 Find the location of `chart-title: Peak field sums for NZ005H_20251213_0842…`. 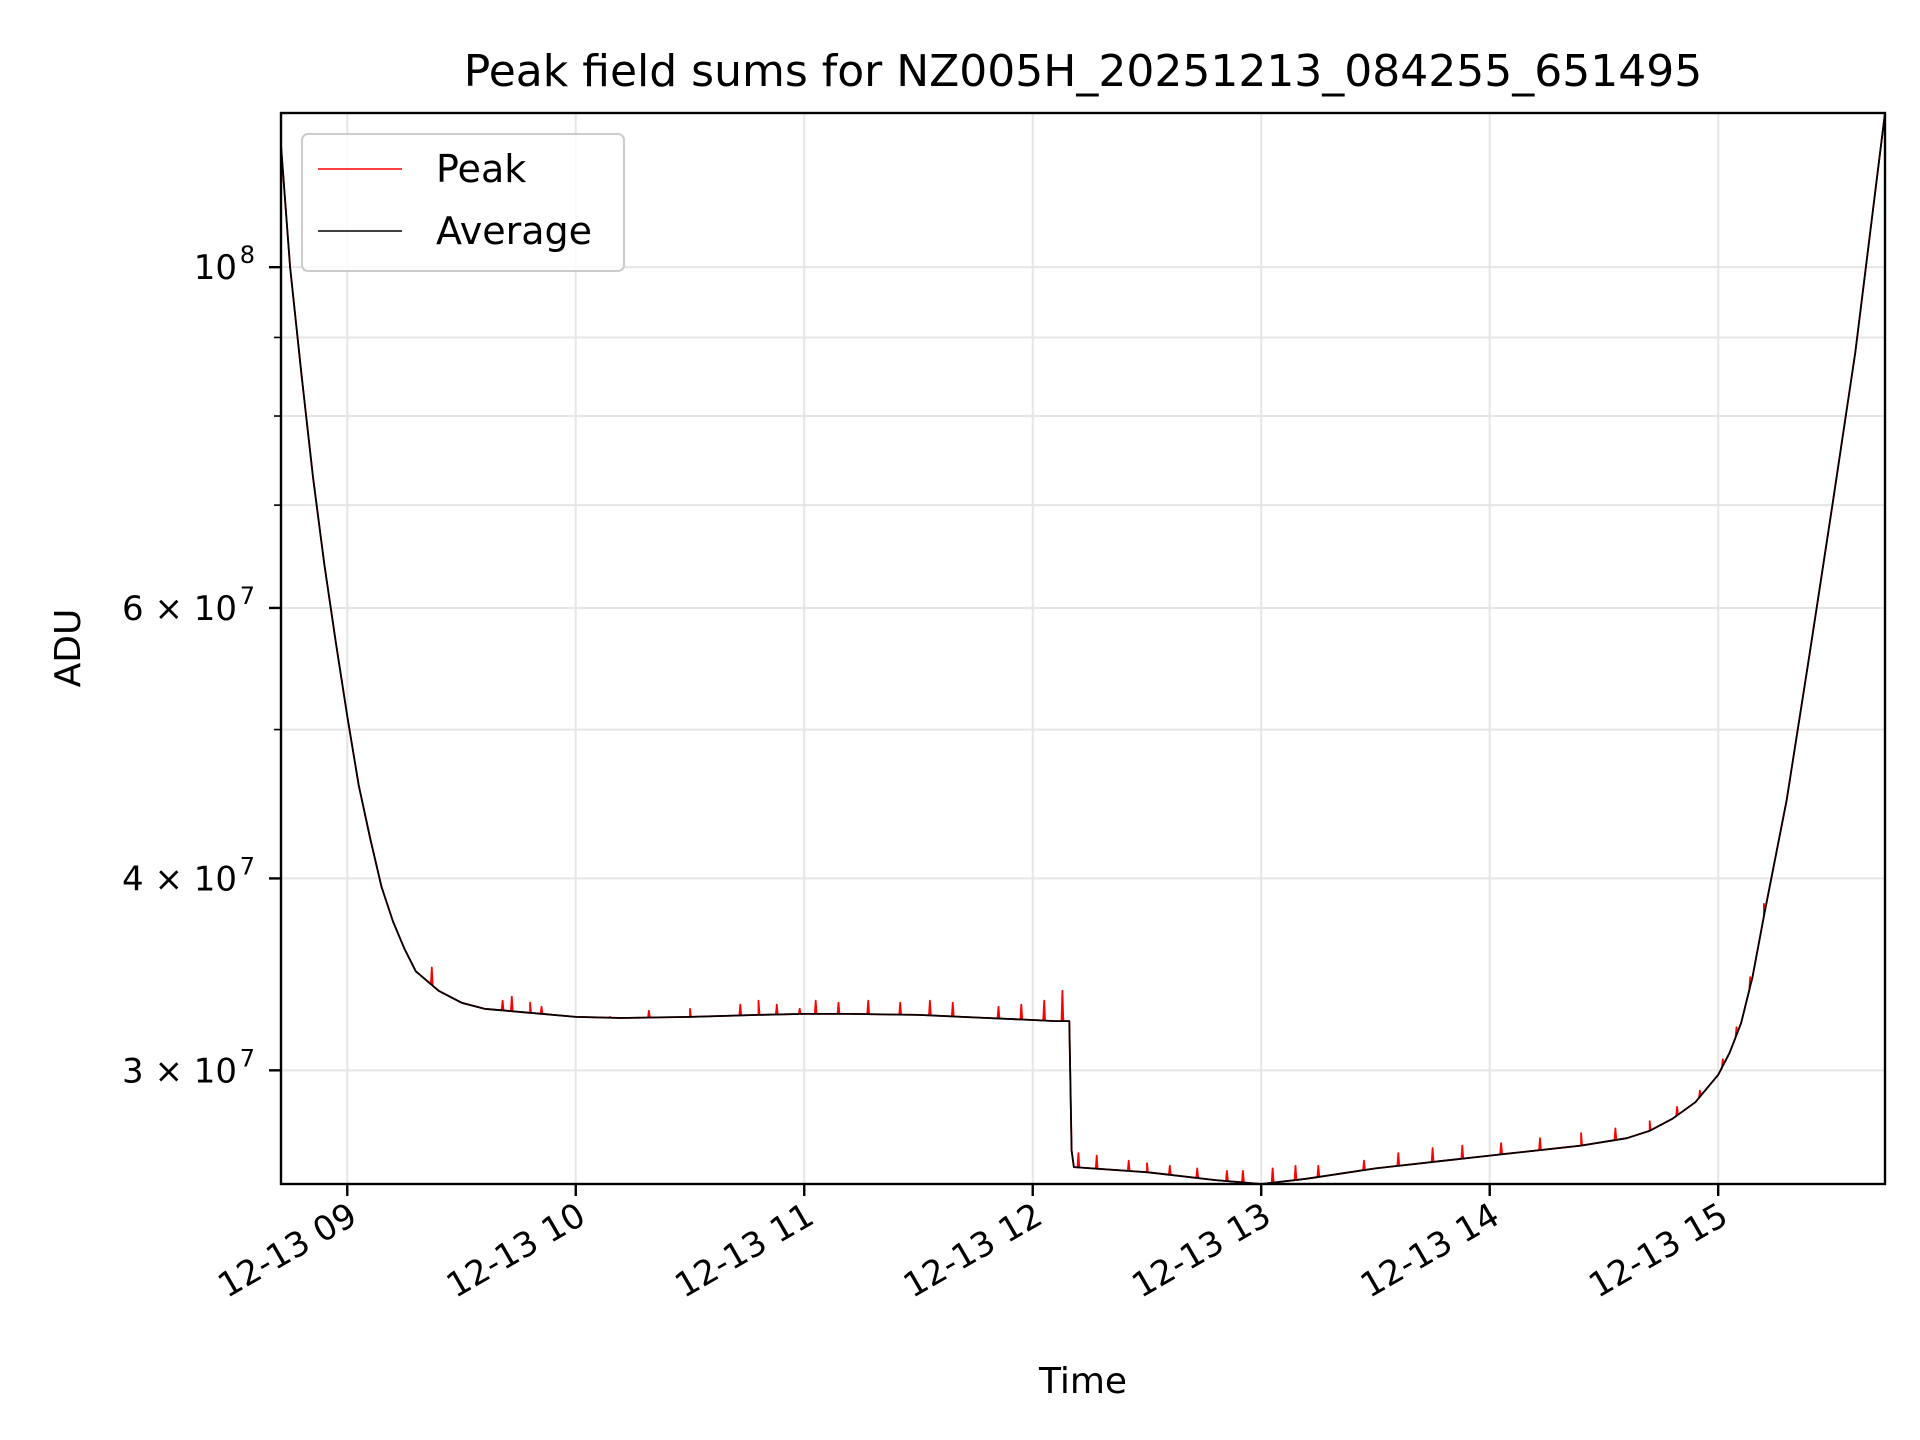

chart-title: Peak field sums for NZ005H_20251213_0842… is located at coordinates (1083, 71).